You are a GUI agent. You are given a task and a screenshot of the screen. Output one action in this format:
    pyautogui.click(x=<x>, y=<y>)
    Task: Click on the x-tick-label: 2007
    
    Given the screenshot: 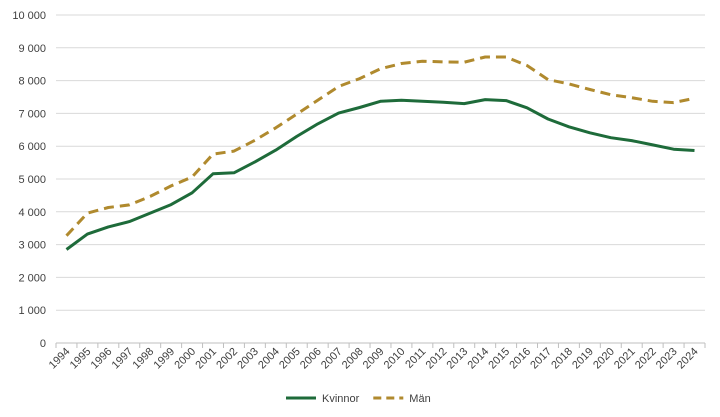 What is the action you would take?
    pyautogui.click(x=332, y=359)
    